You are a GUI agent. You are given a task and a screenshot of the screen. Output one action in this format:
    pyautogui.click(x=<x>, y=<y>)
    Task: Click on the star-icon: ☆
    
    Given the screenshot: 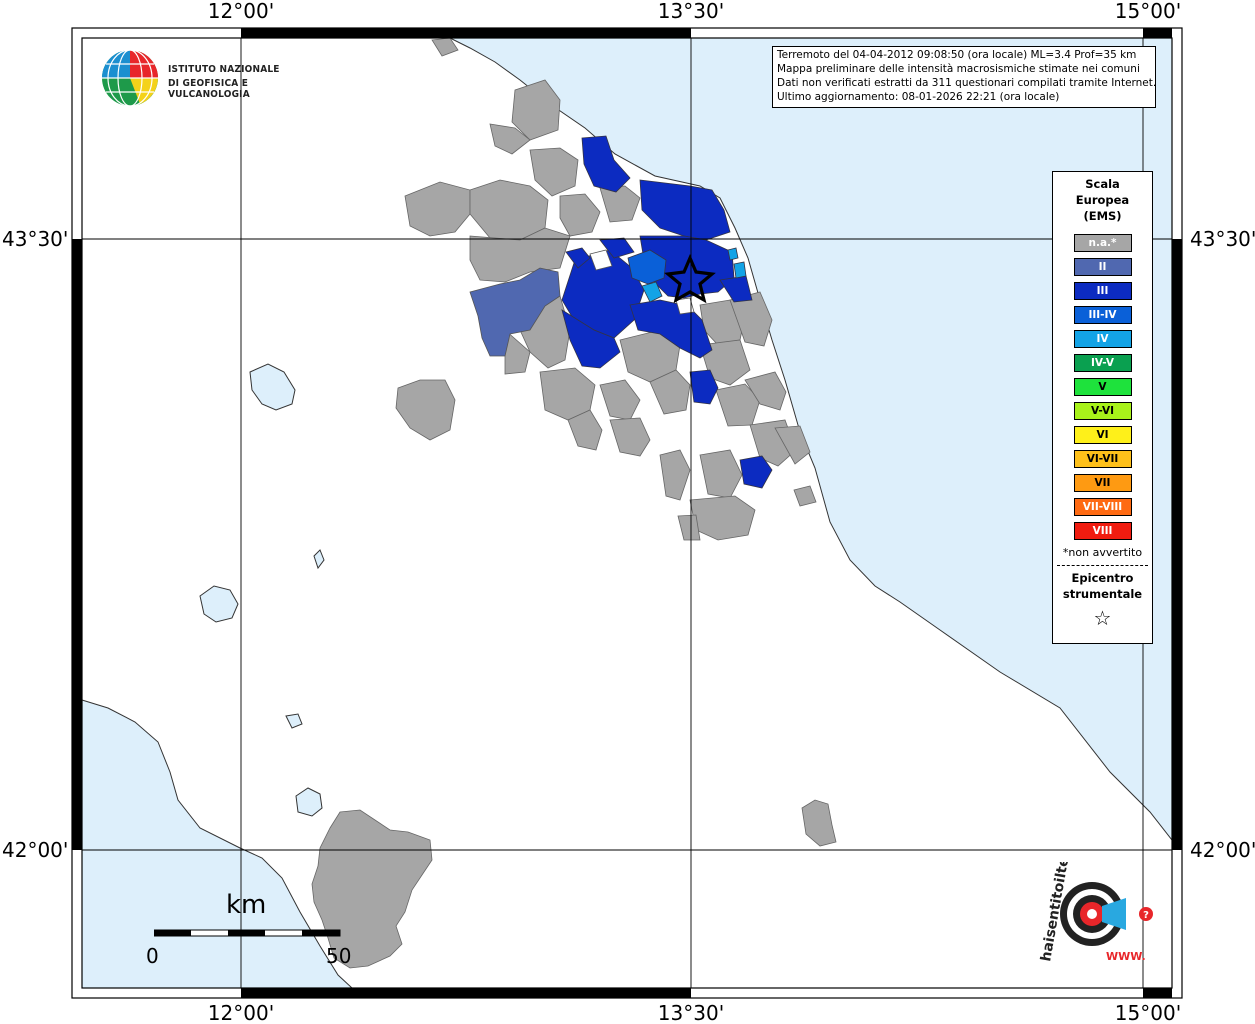 What is the action you would take?
    pyautogui.click(x=1102, y=618)
    